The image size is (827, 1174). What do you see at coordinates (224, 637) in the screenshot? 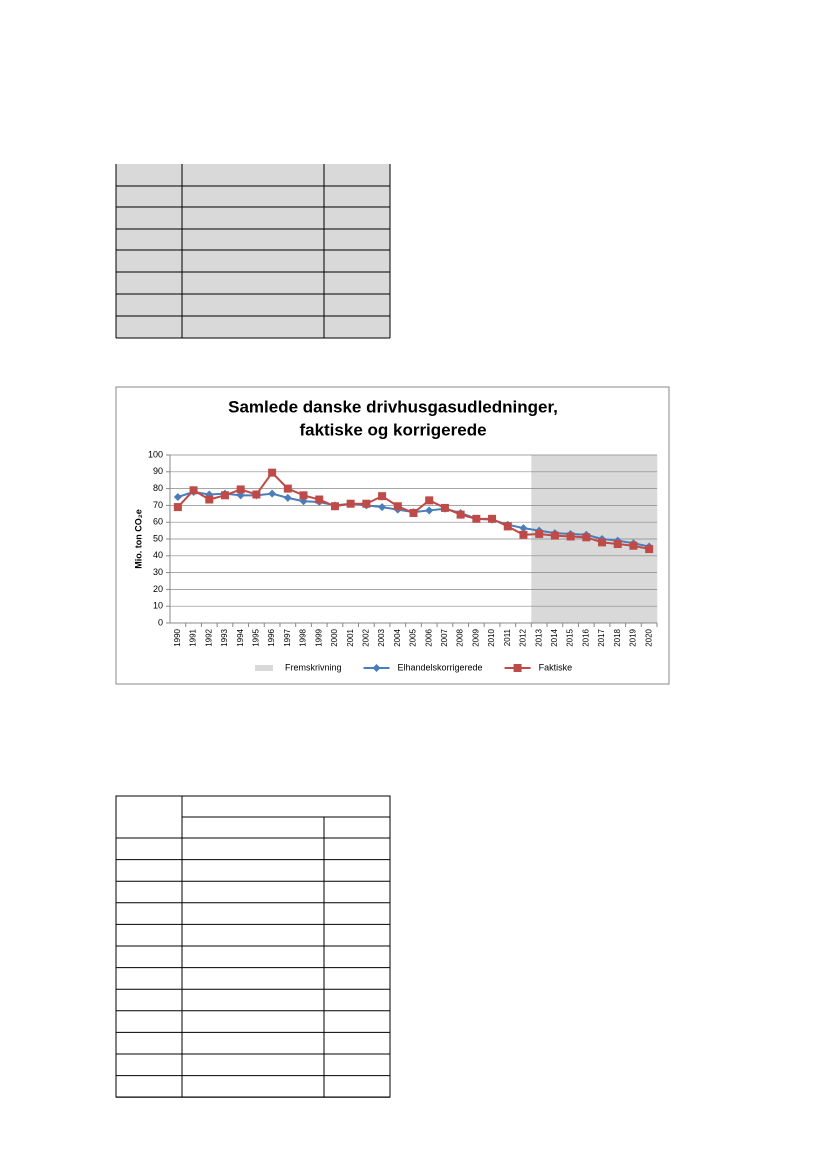
I see `x-tick-label: 1993` at bounding box center [224, 637].